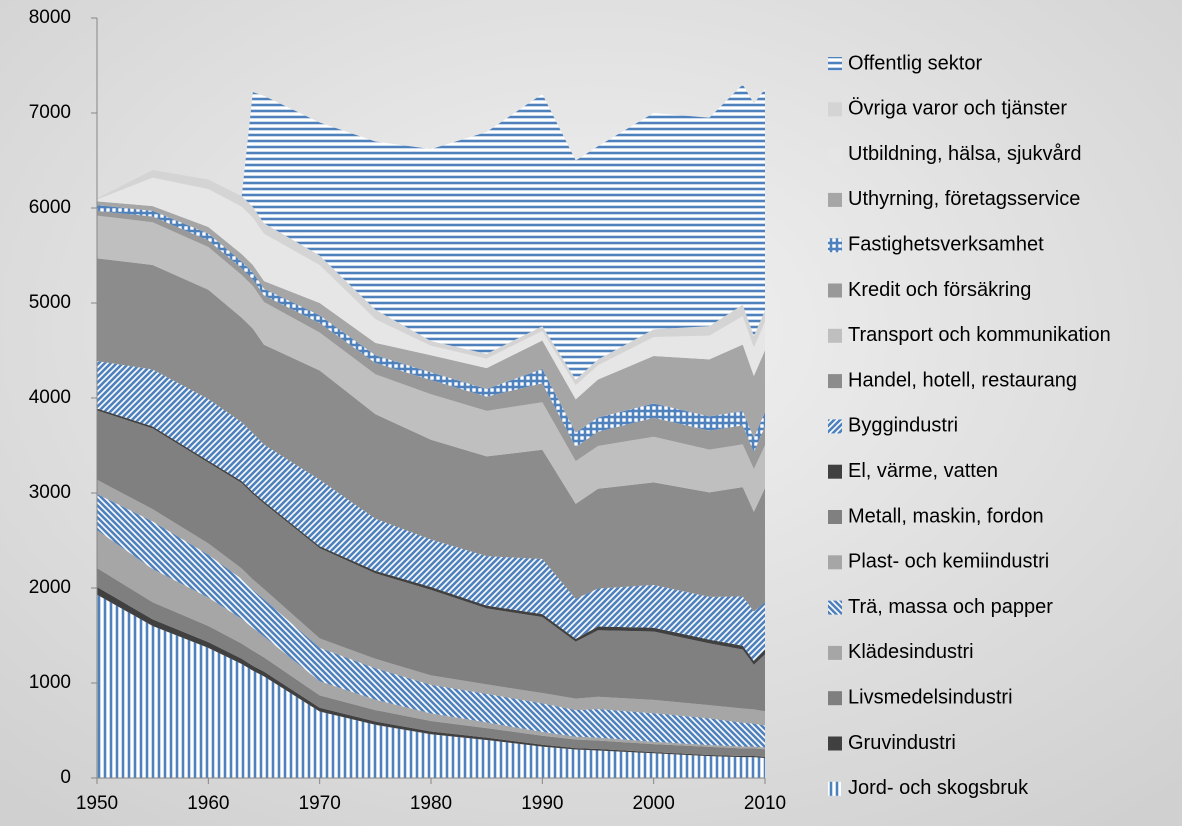 The height and width of the screenshot is (826, 1182). I want to click on x-tick-label: 1960, so click(208, 803).